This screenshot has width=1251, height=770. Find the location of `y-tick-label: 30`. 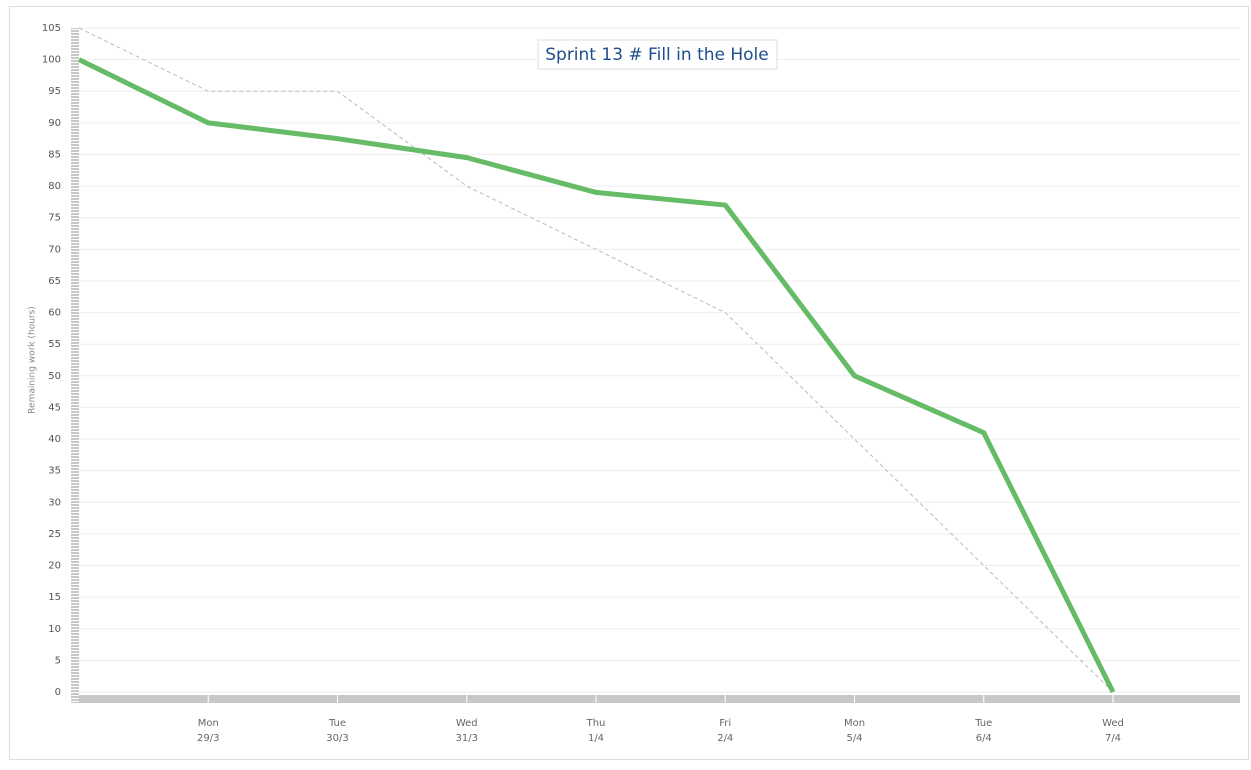

y-tick-label: 30 is located at coordinates (54, 502).